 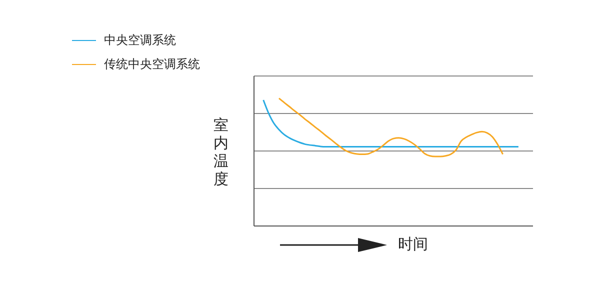 I want to click on legend-label: 中央空调系统, so click(x=140, y=40).